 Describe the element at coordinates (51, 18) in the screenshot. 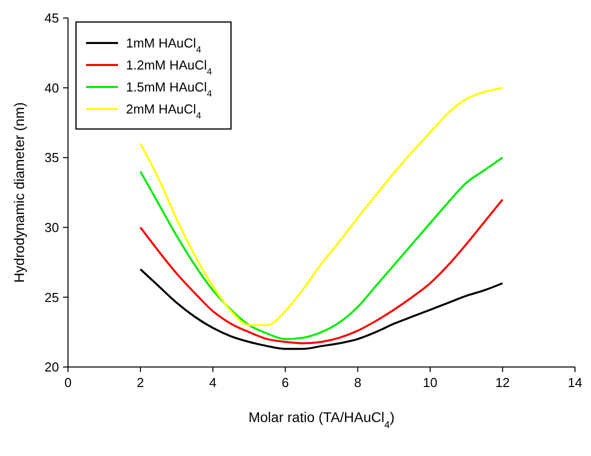

I see `y-tick-label: 45` at that location.